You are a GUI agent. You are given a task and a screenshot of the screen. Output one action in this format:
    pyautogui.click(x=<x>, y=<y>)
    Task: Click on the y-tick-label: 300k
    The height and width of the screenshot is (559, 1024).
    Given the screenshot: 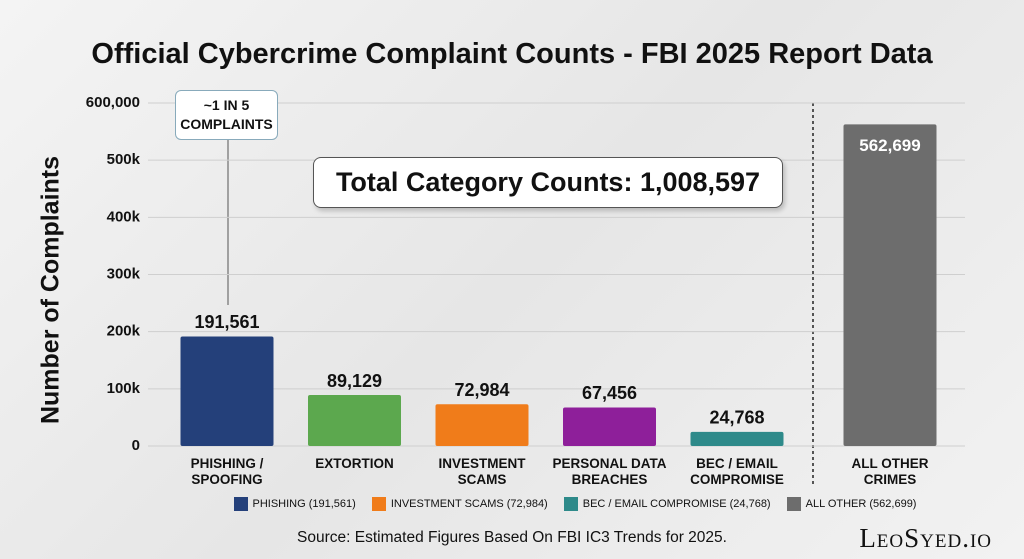 What is the action you would take?
    pyautogui.click(x=124, y=273)
    